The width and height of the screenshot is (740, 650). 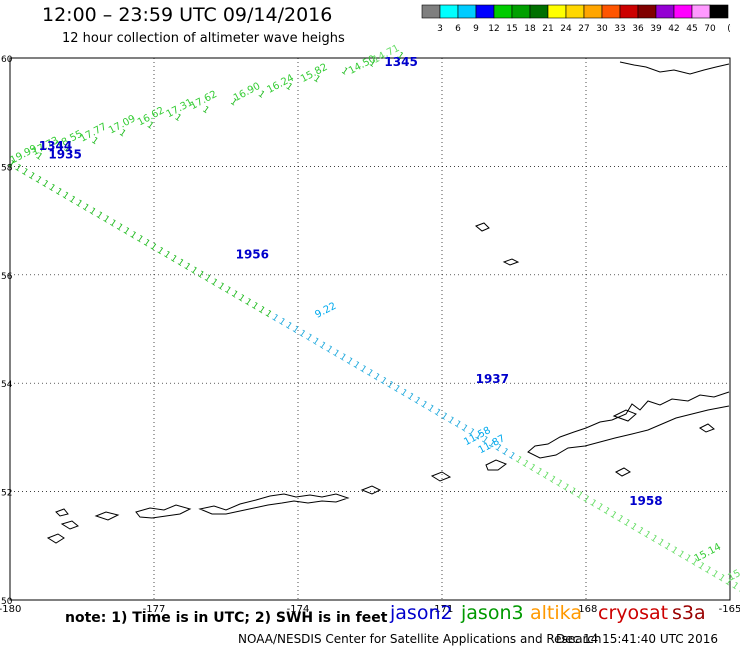 I want to click on x-tick-label: -165, so click(x=729, y=609).